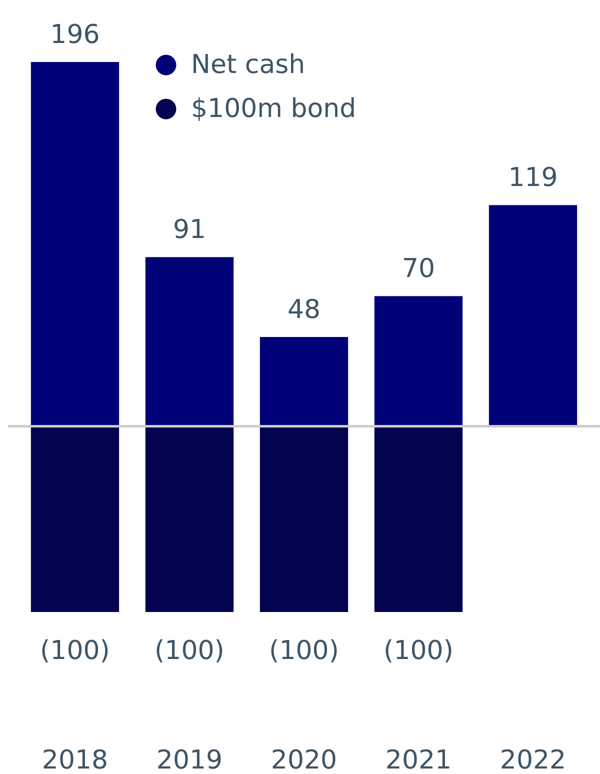  I want to click on data-label: 70, so click(419, 269).